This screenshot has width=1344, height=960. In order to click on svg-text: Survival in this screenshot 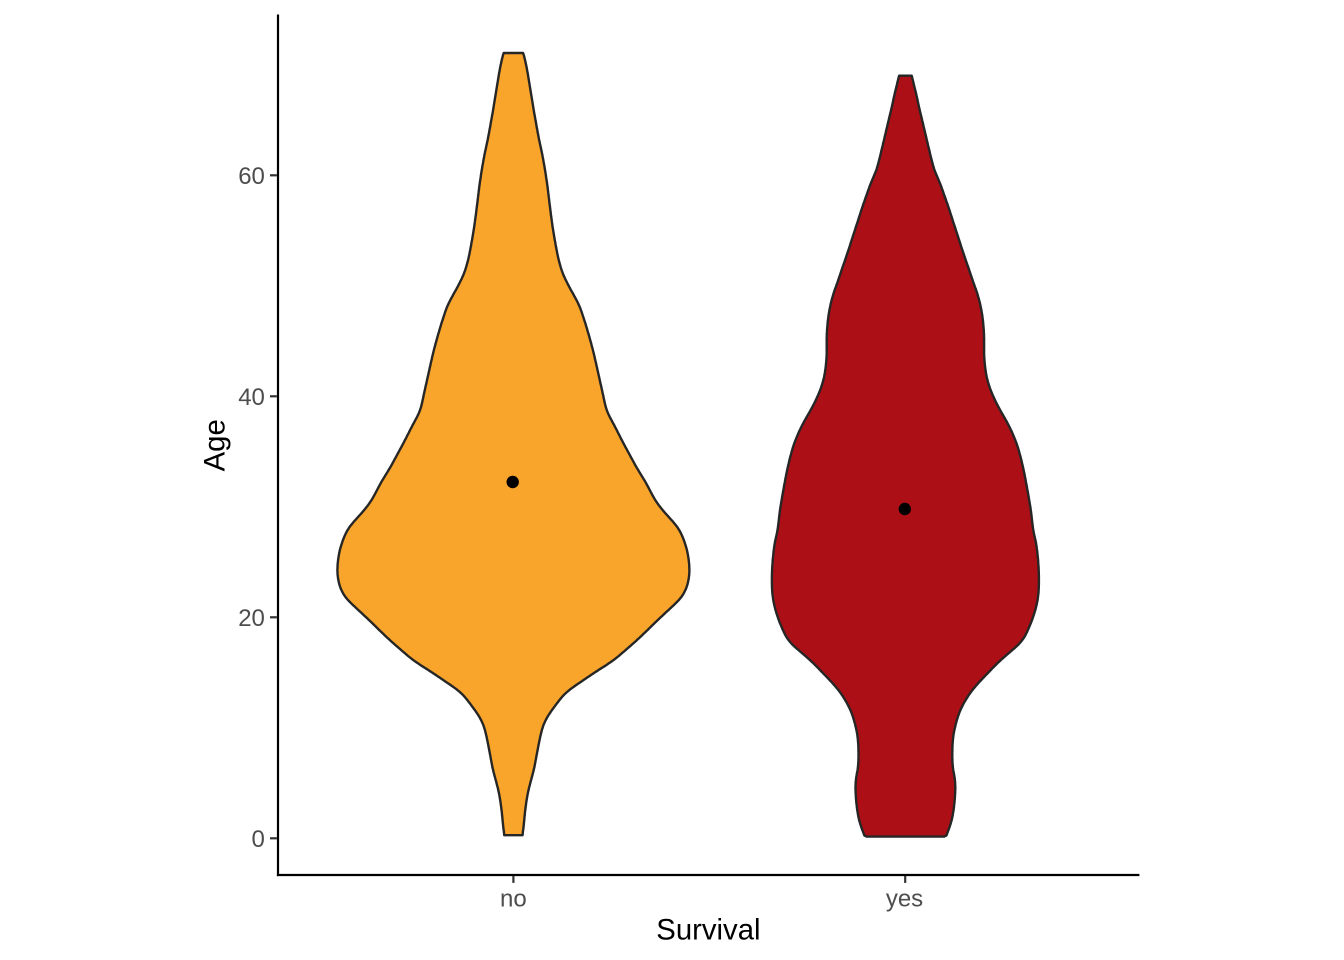, I will do `click(708, 930)`.